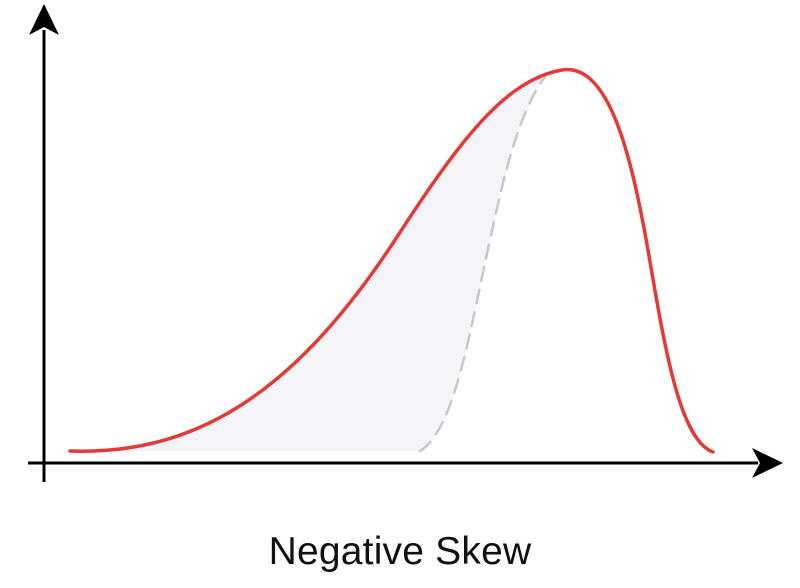  Describe the element at coordinates (482, 264) in the screenshot. I see `symmetric-reference-curve` at that location.